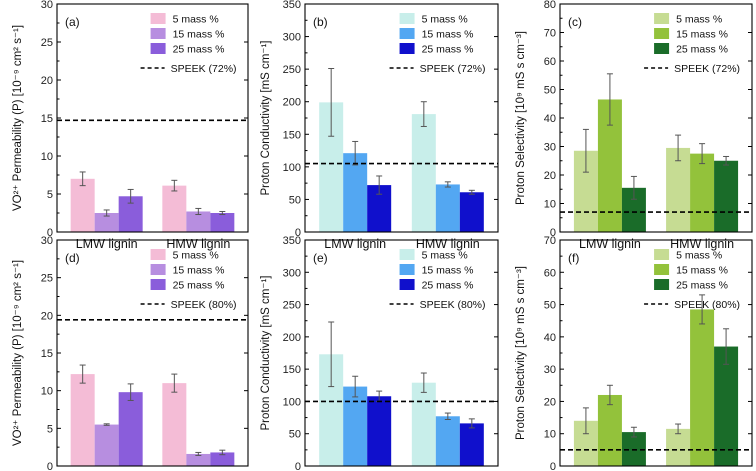 This screenshot has width=756, height=471. What do you see at coordinates (320, 22) in the screenshot?
I see `panel-label: (b)` at bounding box center [320, 22].